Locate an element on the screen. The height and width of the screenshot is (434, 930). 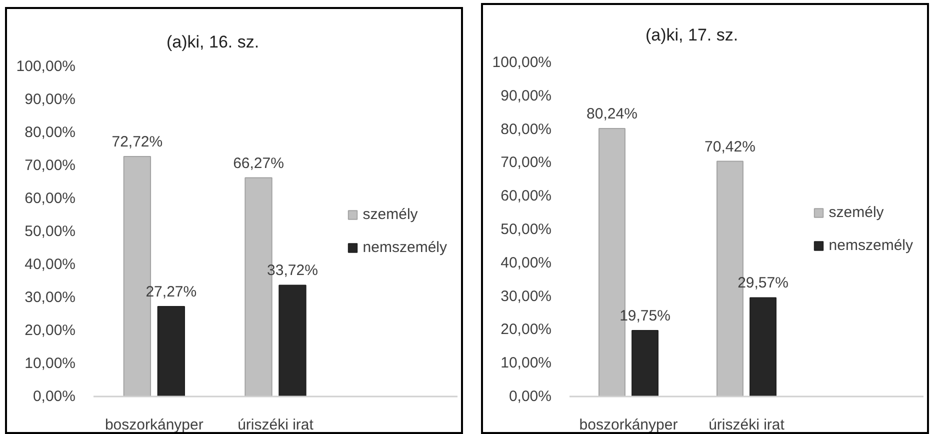
data-label: 80,24% is located at coordinates (612, 114).